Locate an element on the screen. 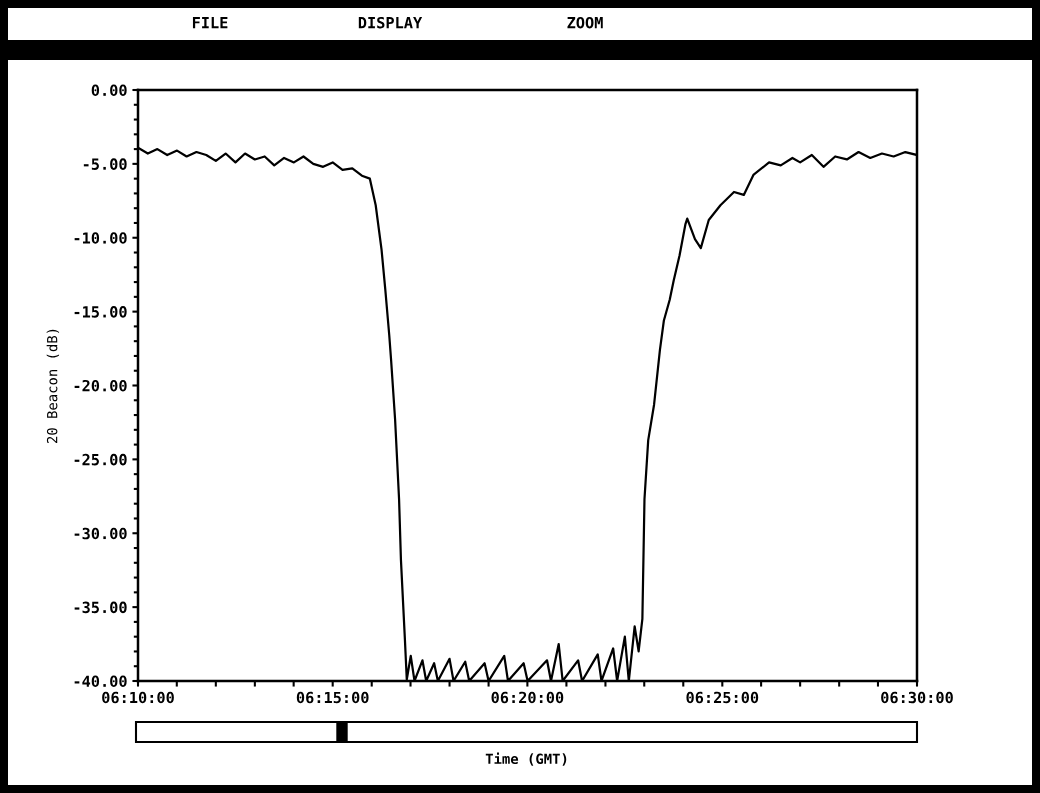 Image resolution: width=1040 pixels, height=793 pixels. y-tick-label: -10.00 is located at coordinates (100, 238).